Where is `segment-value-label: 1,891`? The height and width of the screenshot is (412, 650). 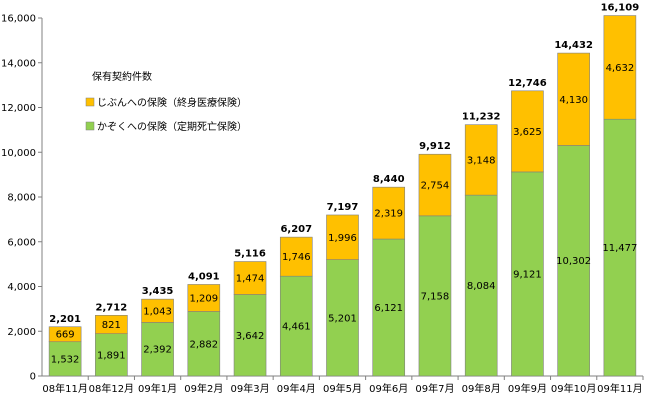 segment-value-label: 1,891 is located at coordinates (111, 355).